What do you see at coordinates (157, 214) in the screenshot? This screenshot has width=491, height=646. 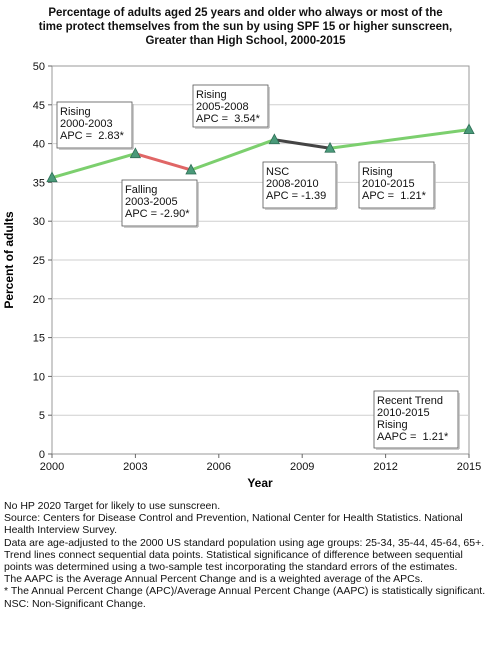 I see `annotation-text: APC = -2.90*` at bounding box center [157, 214].